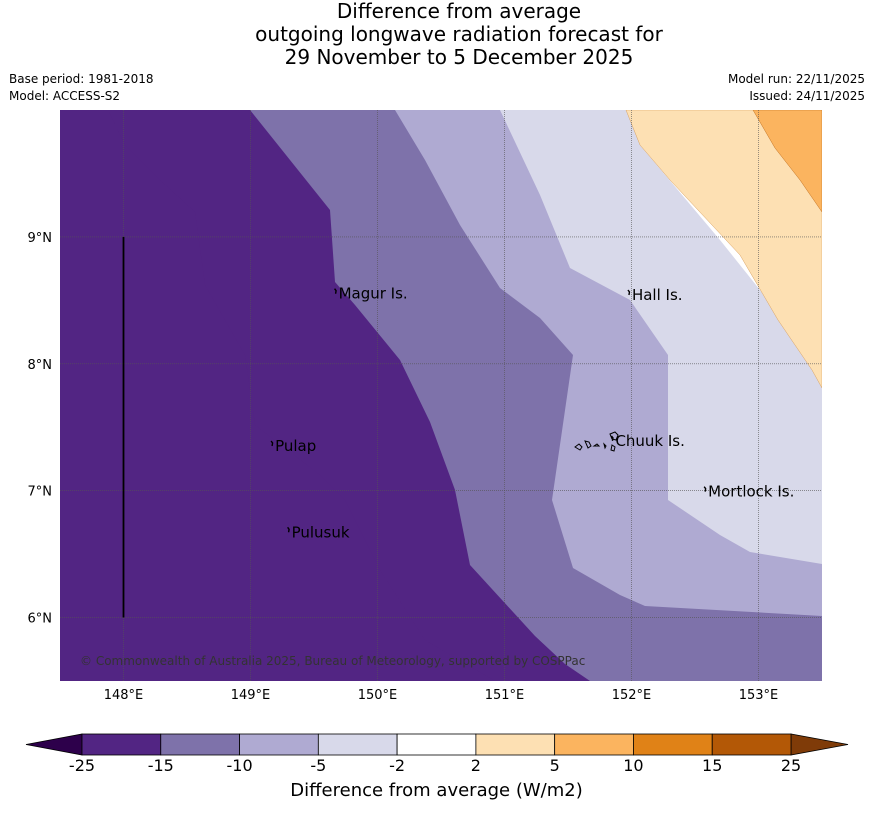 The image size is (873, 816). What do you see at coordinates (596, 441) in the screenshot?
I see `chuuk-lagoon-outline` at bounding box center [596, 441].